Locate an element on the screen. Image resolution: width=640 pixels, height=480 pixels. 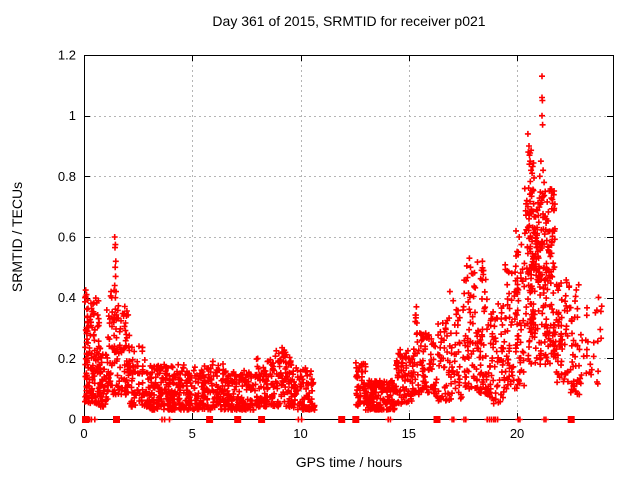
x-axis-label: GPS time / hours is located at coordinates (349, 462).